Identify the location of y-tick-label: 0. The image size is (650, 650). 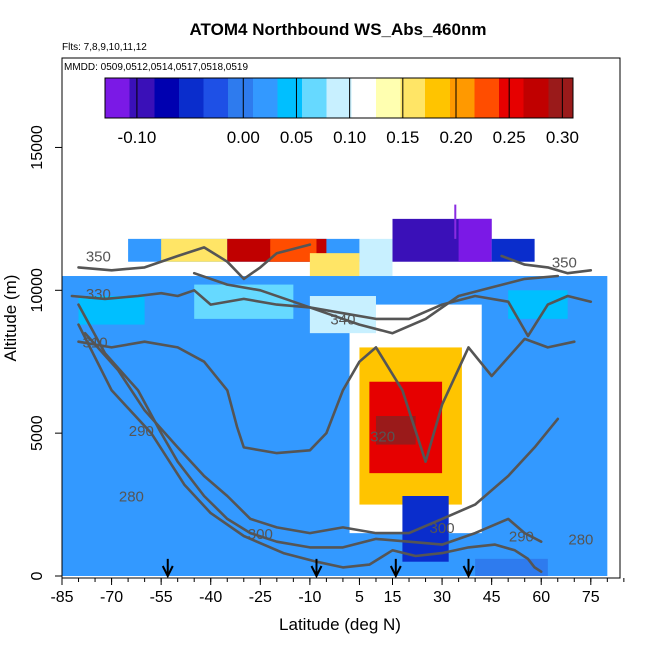
(37, 575).